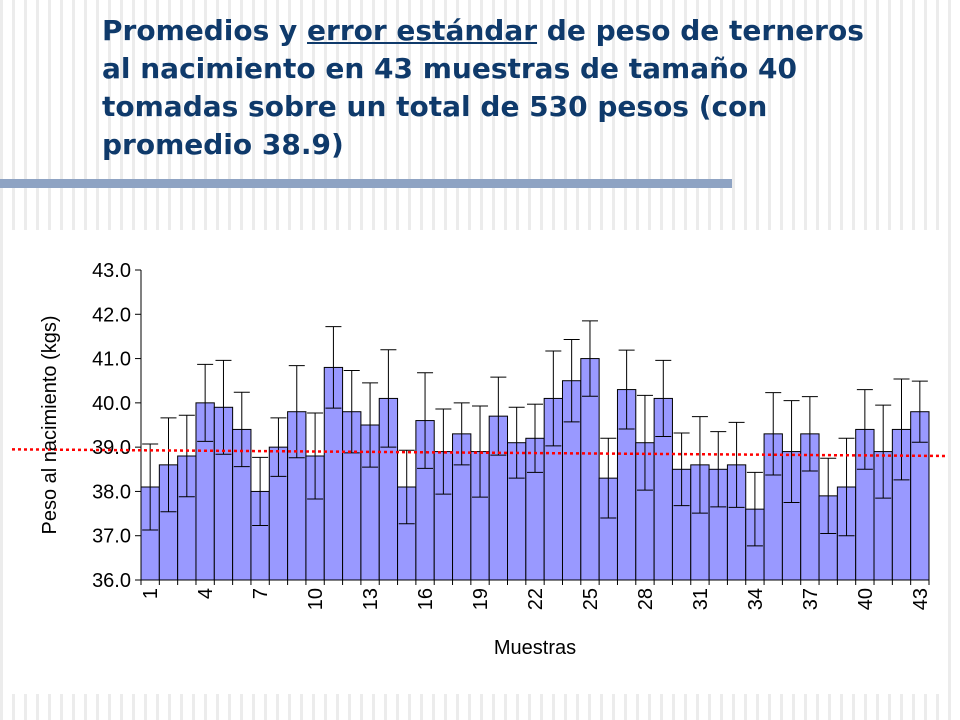 This screenshot has height=720, width=960. Describe the element at coordinates (536, 599) in the screenshot. I see `x-tick-label: 22` at that location.